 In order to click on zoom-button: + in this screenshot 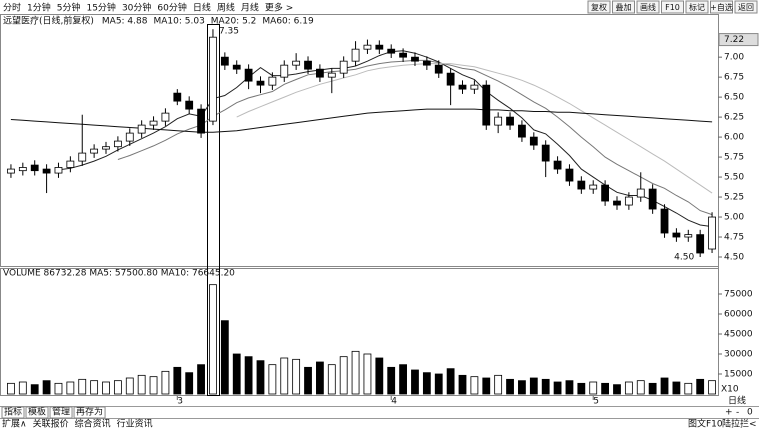, I will do `click(729, 413)`.